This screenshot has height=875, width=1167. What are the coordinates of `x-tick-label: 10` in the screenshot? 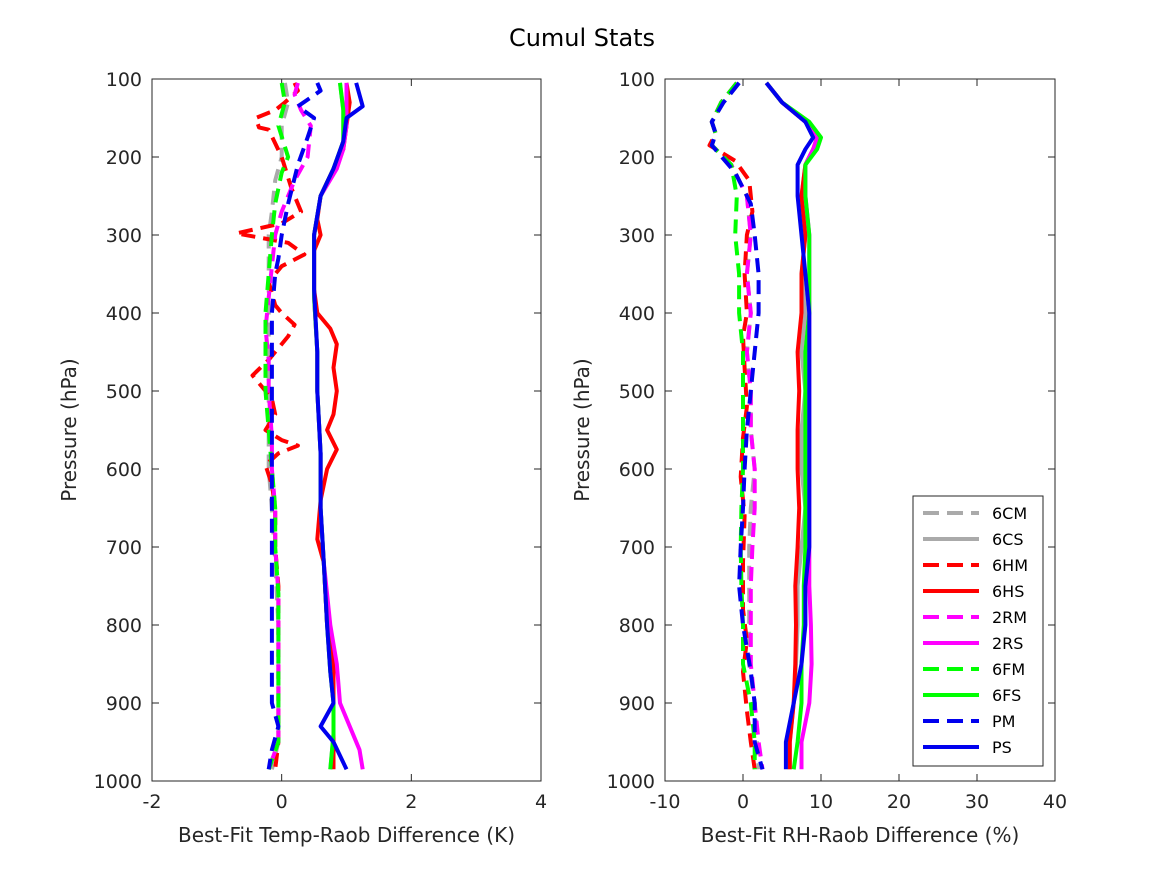 It's located at (821, 802).